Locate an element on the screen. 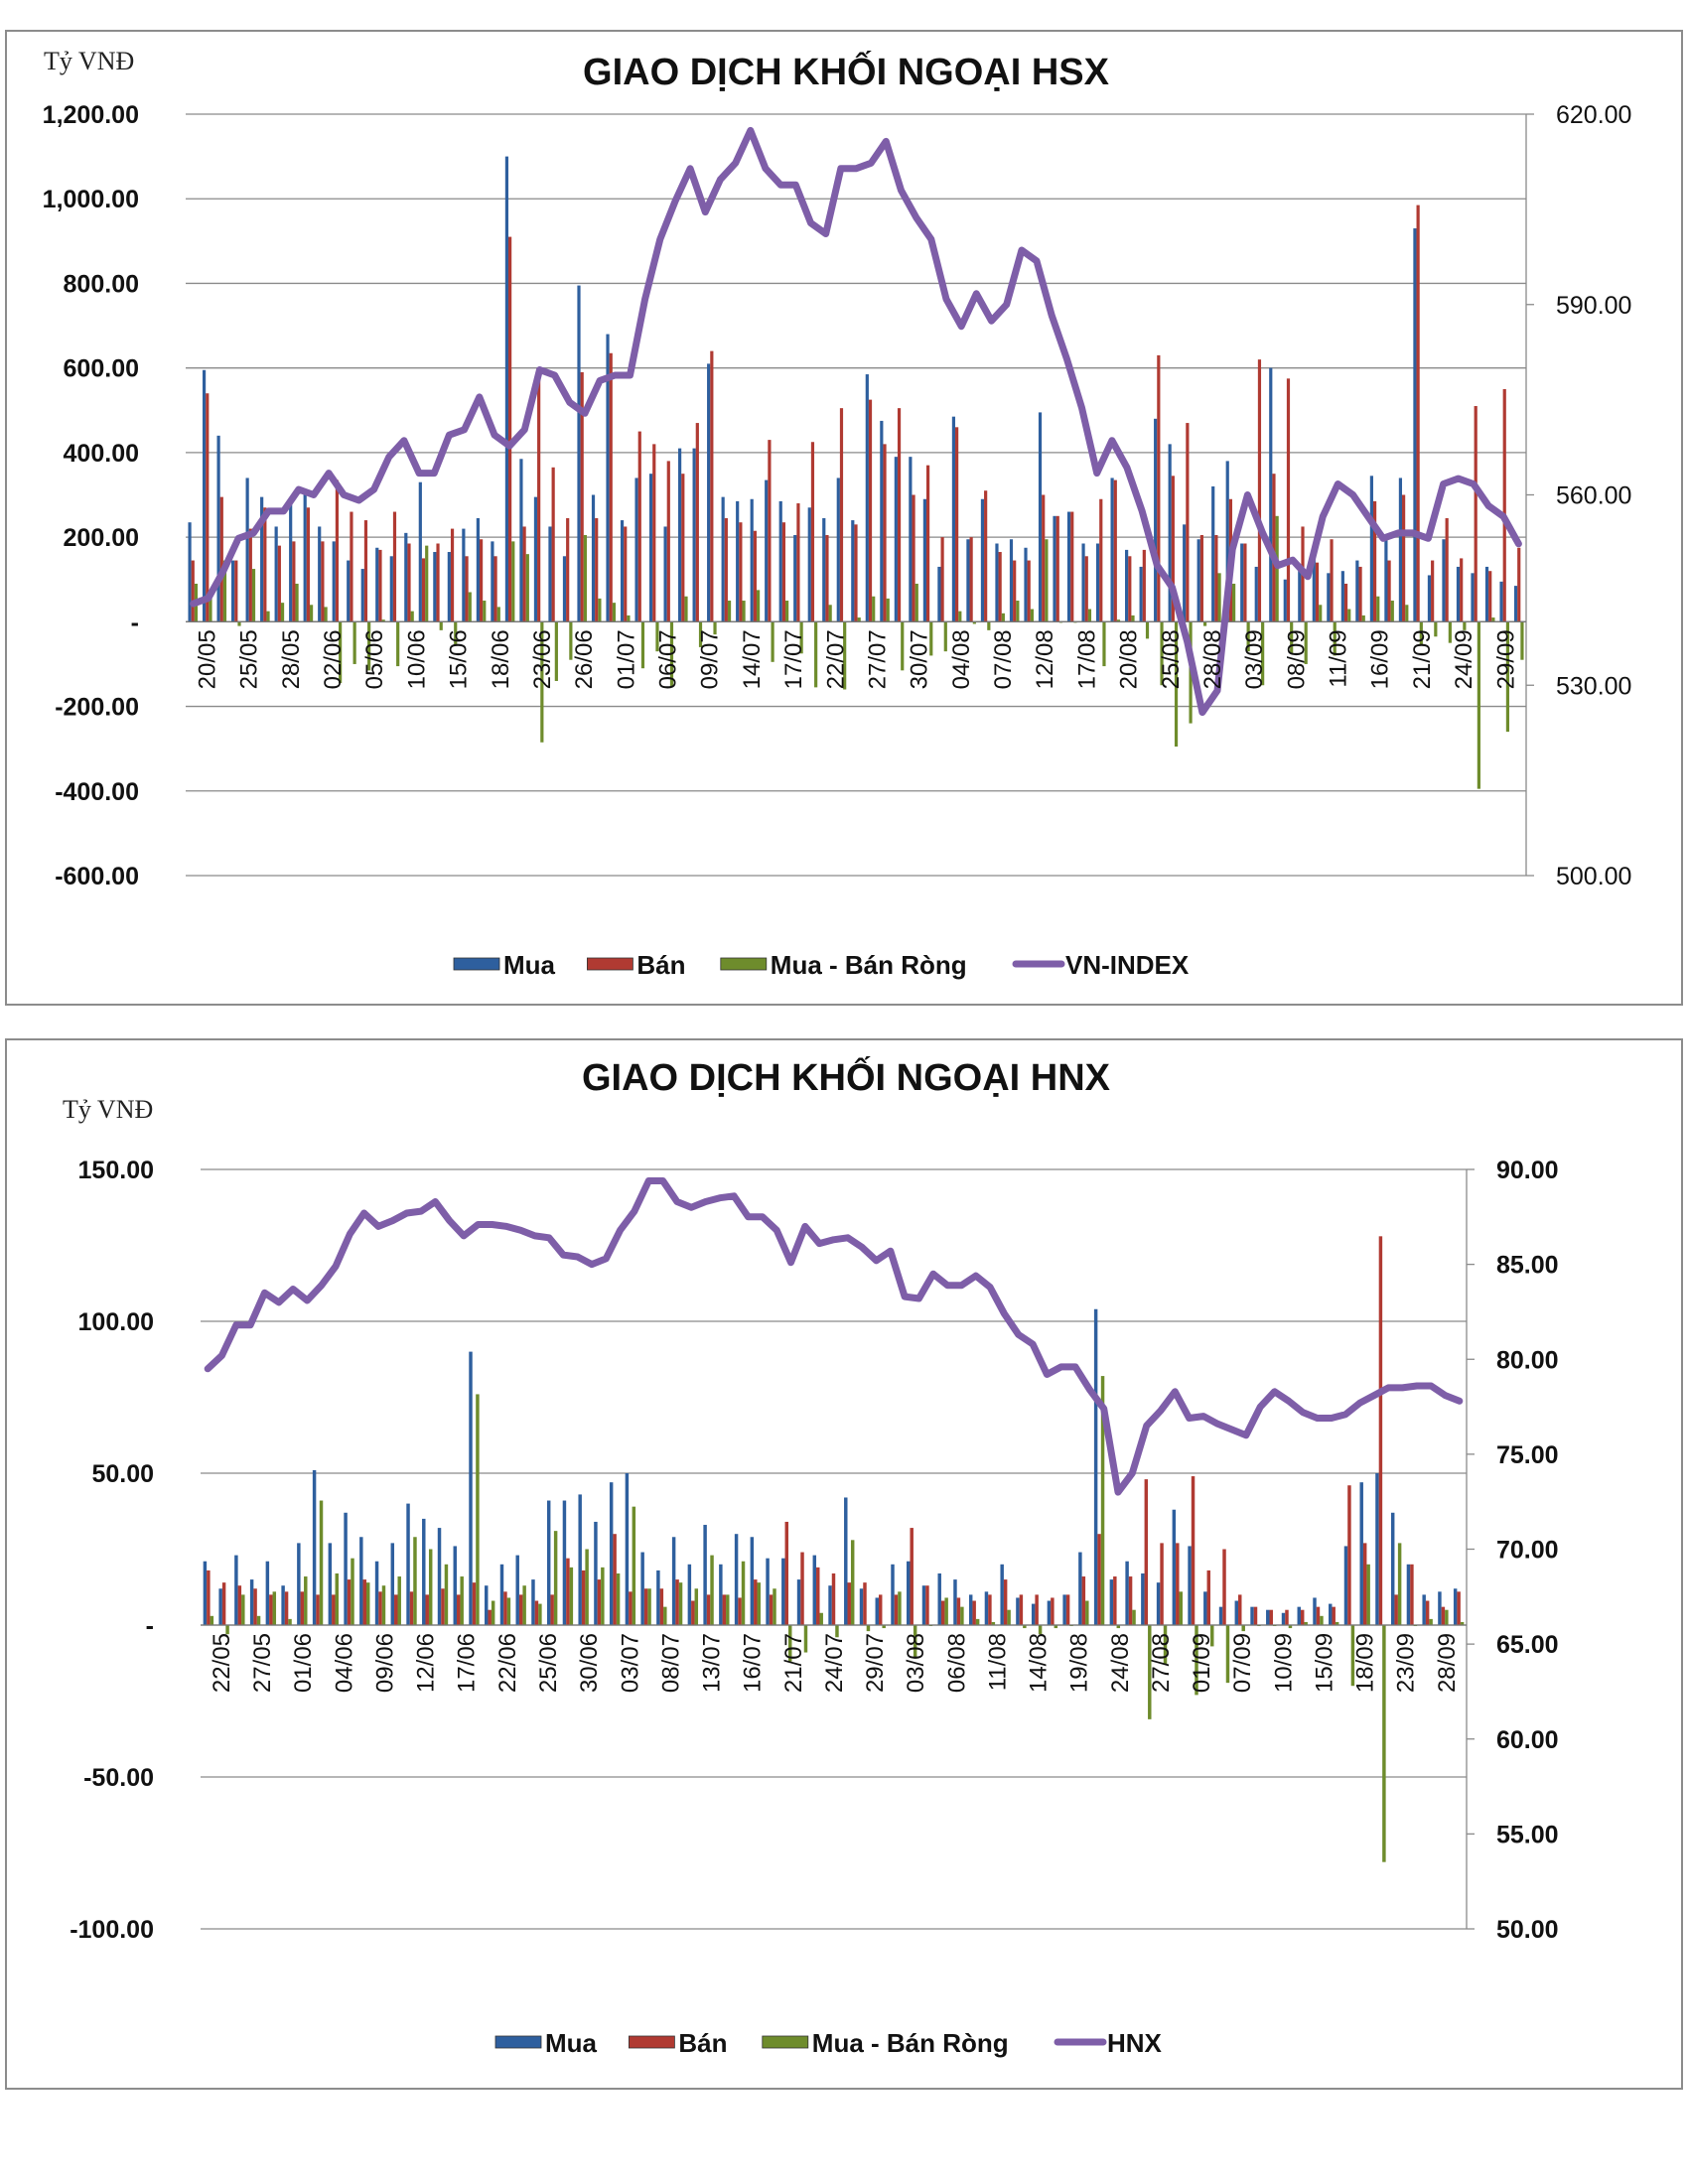 The image size is (1688, 2184). x-tick-label: 10/06 is located at coordinates (416, 659).